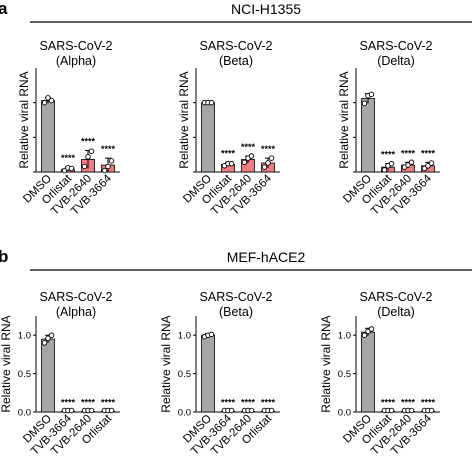  I want to click on p0c1-significance-1: ****, so click(228, 153).